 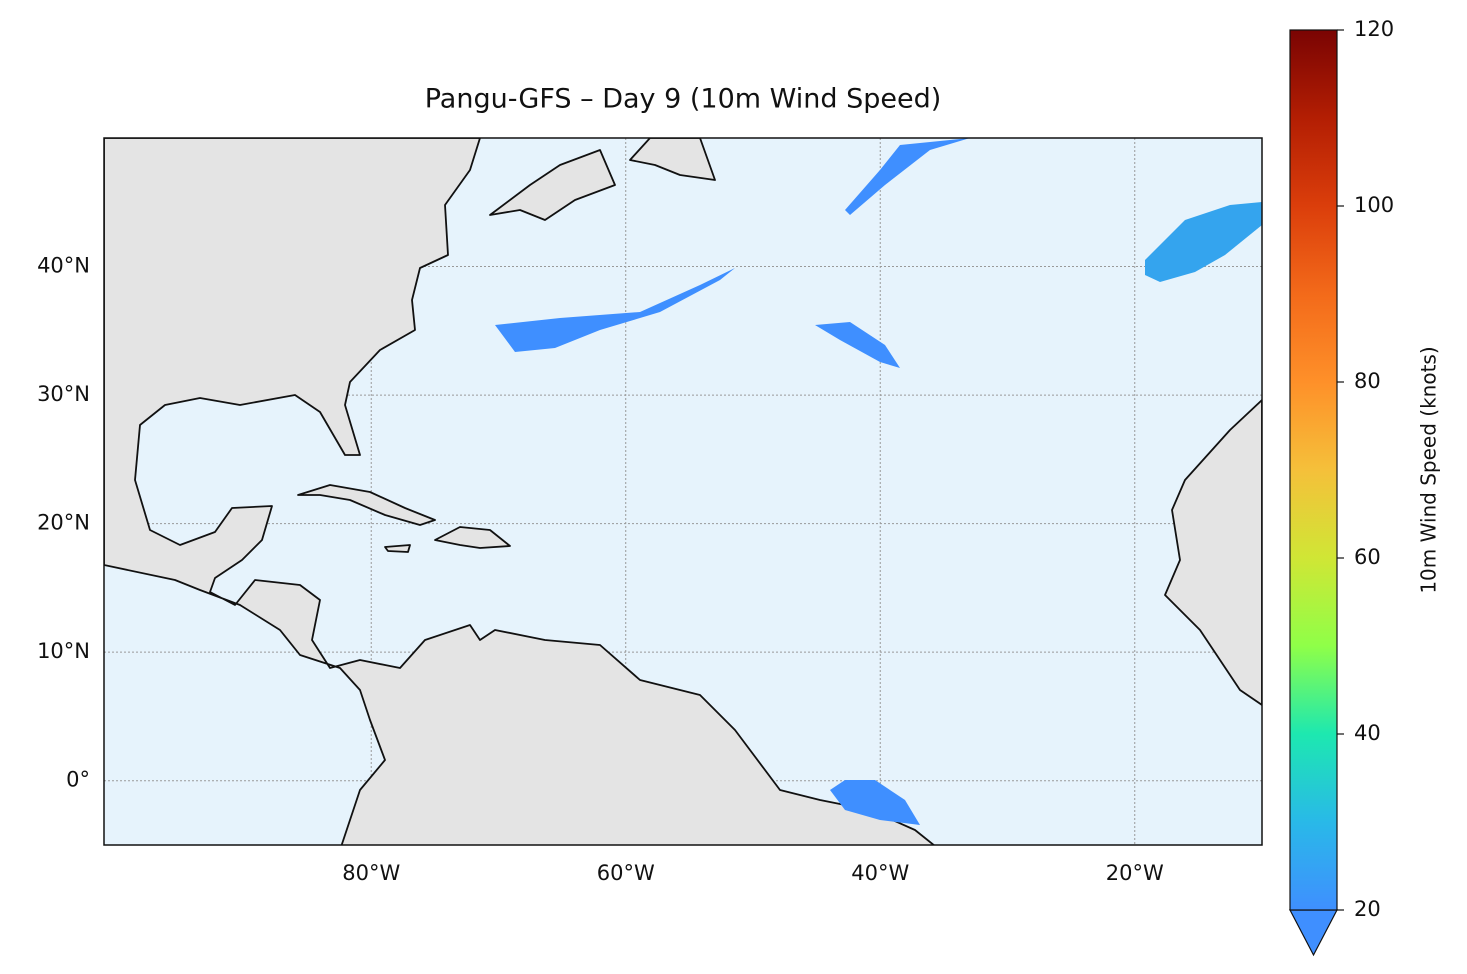 What do you see at coordinates (1367, 909) in the screenshot?
I see `colorbar-tick-label: 20` at bounding box center [1367, 909].